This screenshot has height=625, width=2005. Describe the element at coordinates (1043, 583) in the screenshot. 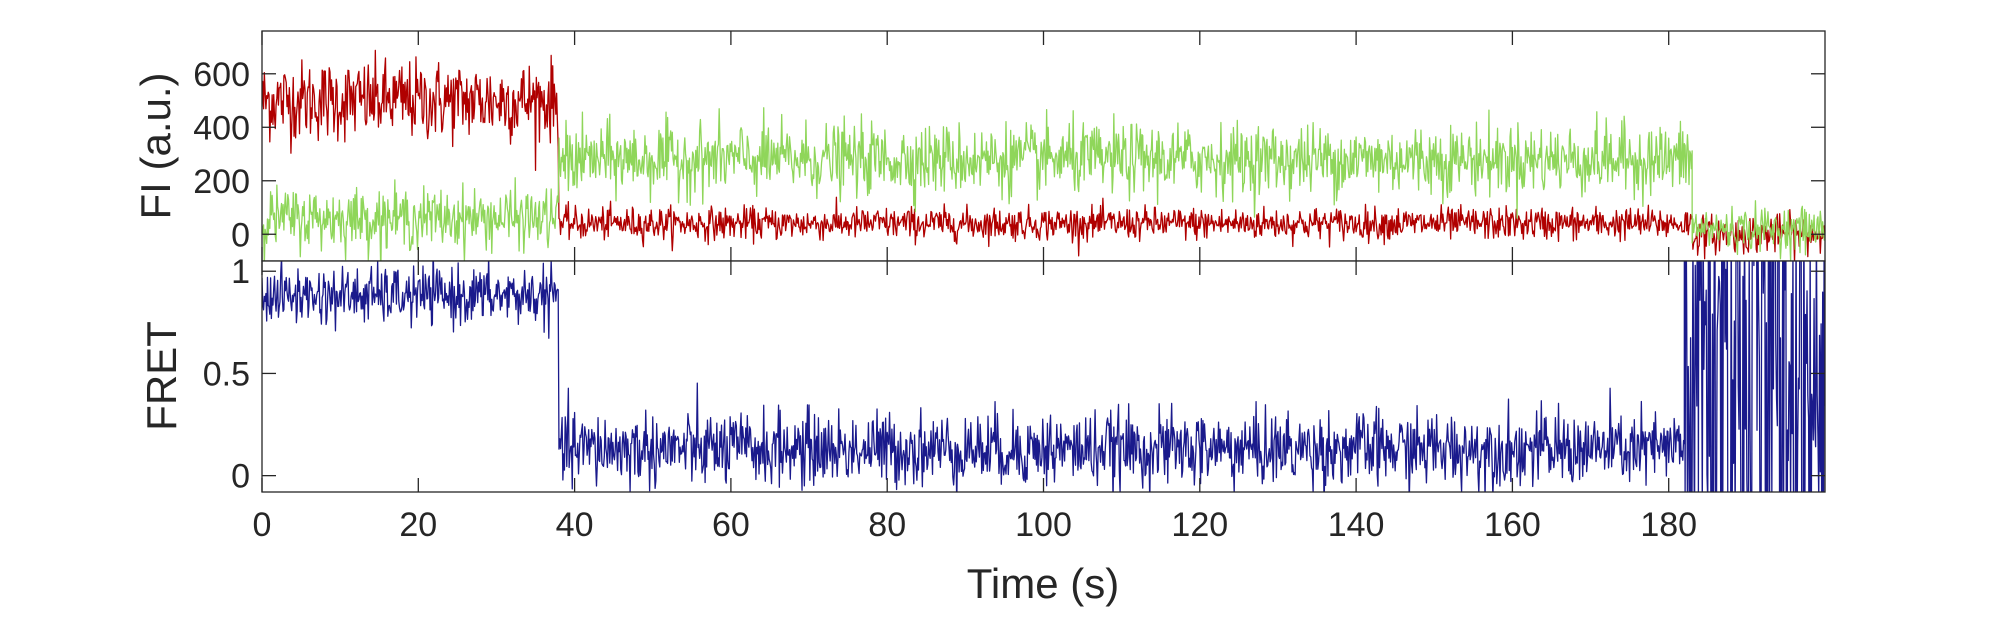

I see `time-x-axis-label: Time (s)` at that location.